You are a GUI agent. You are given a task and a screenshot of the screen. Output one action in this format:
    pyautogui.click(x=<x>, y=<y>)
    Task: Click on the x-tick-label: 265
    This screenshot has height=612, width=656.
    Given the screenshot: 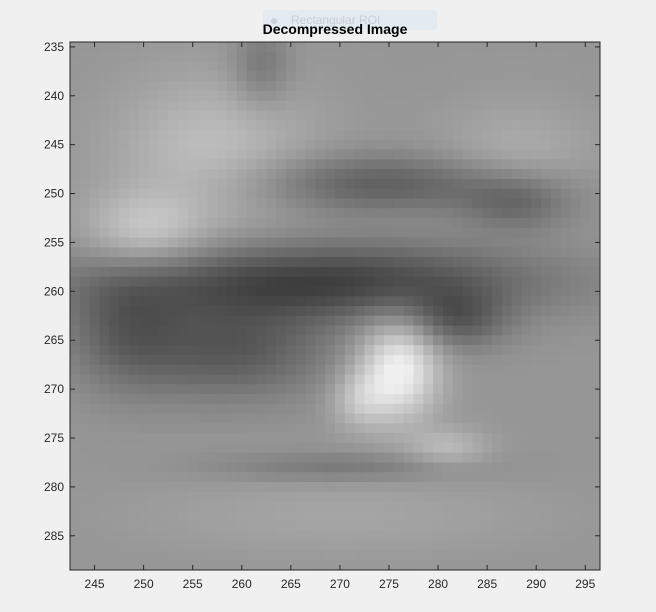 What is the action you would take?
    pyautogui.click(x=291, y=584)
    